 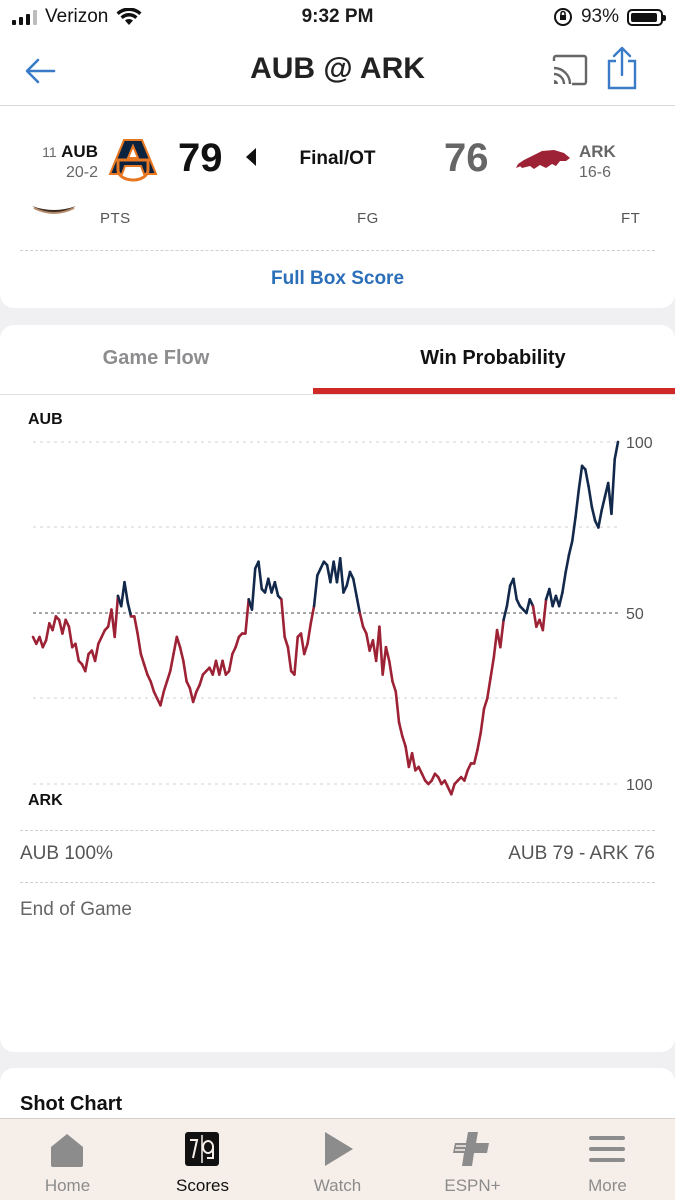 What do you see at coordinates (79, 151) in the screenshot?
I see `away-abbr: AUB` at bounding box center [79, 151].